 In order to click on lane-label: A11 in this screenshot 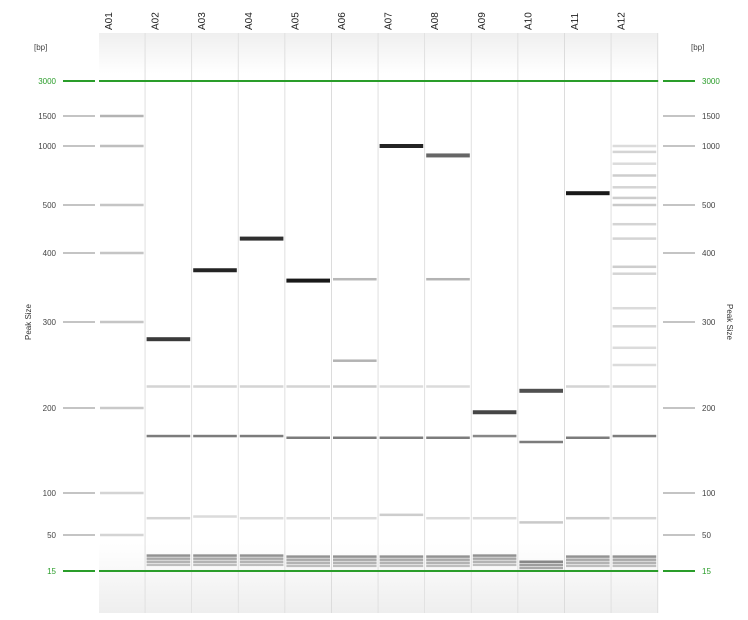, I will do `click(575, 21)`.